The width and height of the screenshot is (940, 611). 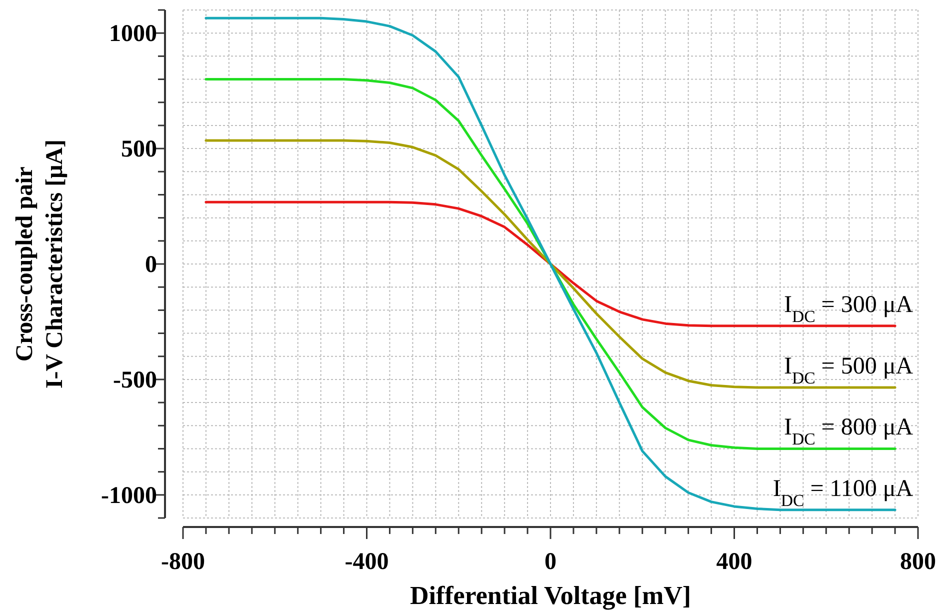 What do you see at coordinates (550, 562) in the screenshot?
I see `x-tick-label: 0` at bounding box center [550, 562].